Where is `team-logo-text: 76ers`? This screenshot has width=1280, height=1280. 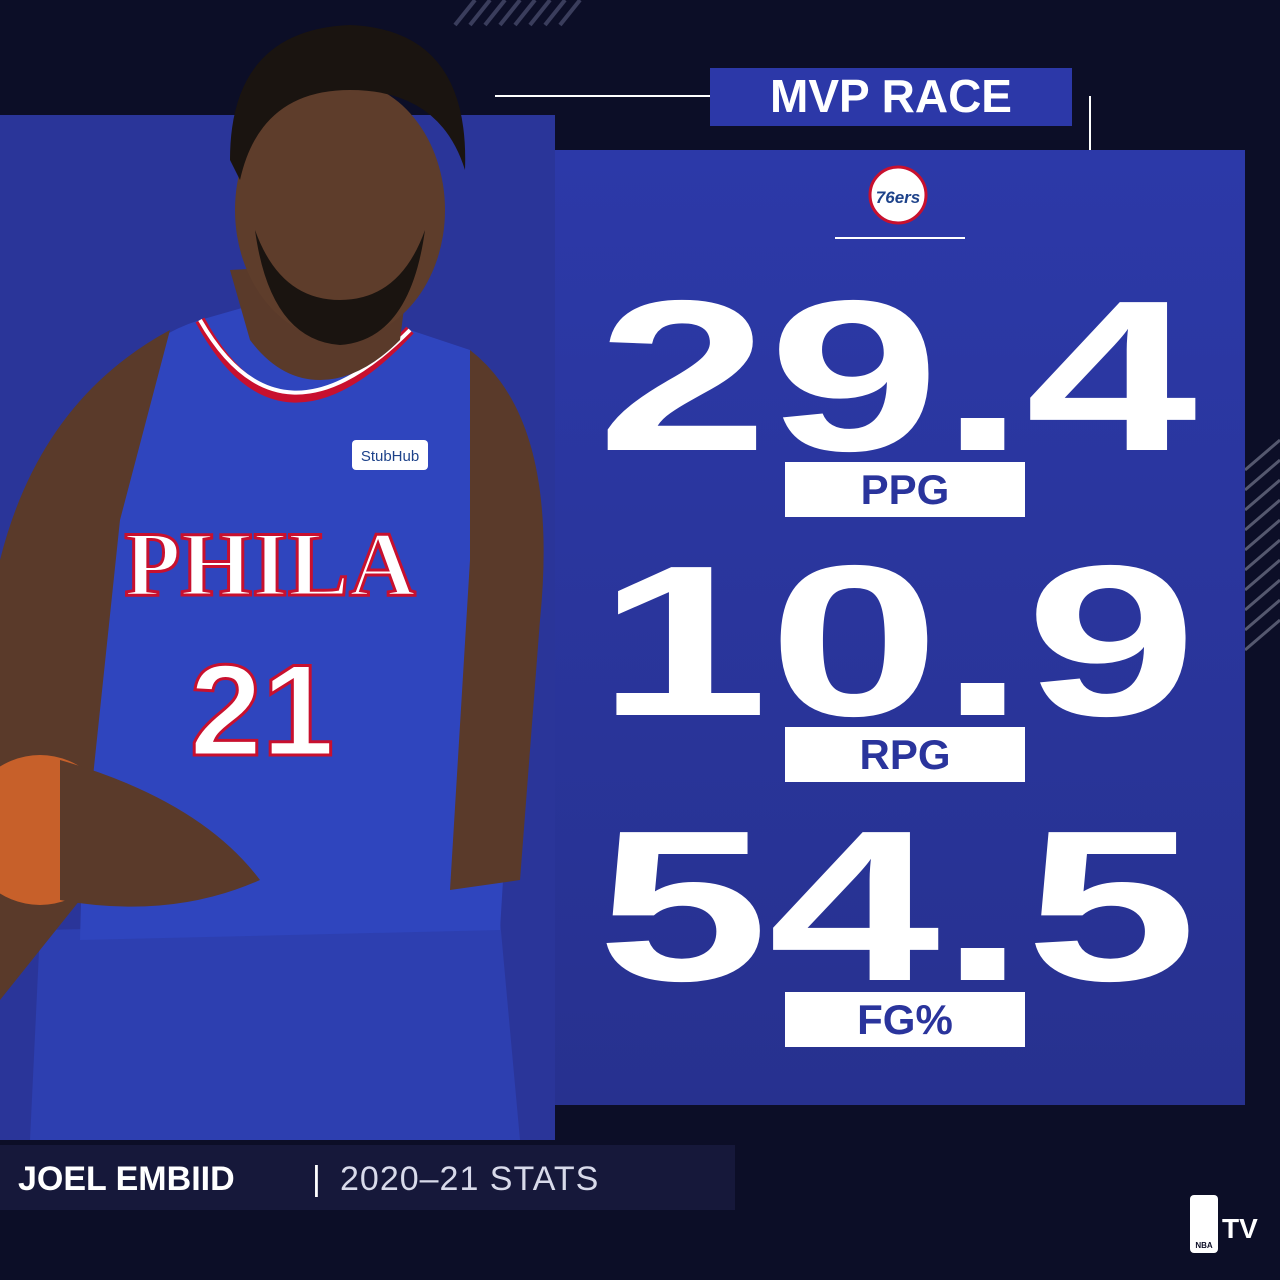
team-logo-text: 76ers is located at coordinates (898, 197).